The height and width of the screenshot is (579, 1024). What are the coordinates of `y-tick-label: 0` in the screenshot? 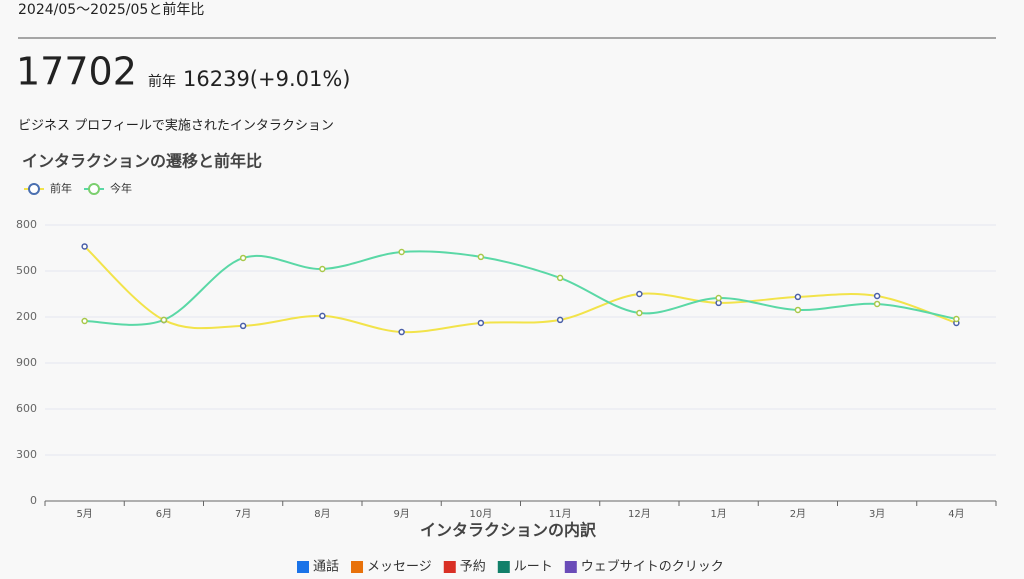 It's located at (33, 500).